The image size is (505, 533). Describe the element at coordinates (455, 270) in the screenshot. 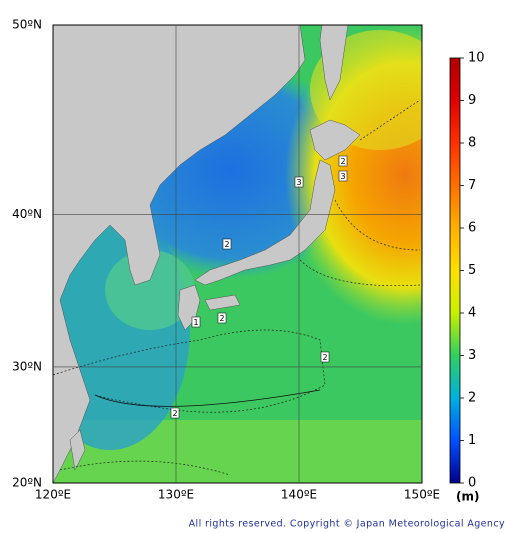

I see `colorbar` at that location.